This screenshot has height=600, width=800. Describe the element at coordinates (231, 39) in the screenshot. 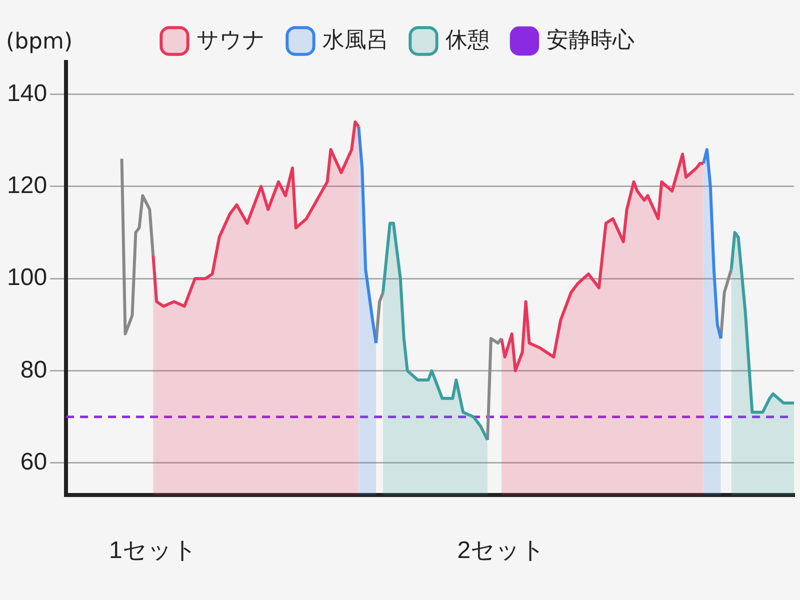

I see `legend-label: サウナ` at that location.